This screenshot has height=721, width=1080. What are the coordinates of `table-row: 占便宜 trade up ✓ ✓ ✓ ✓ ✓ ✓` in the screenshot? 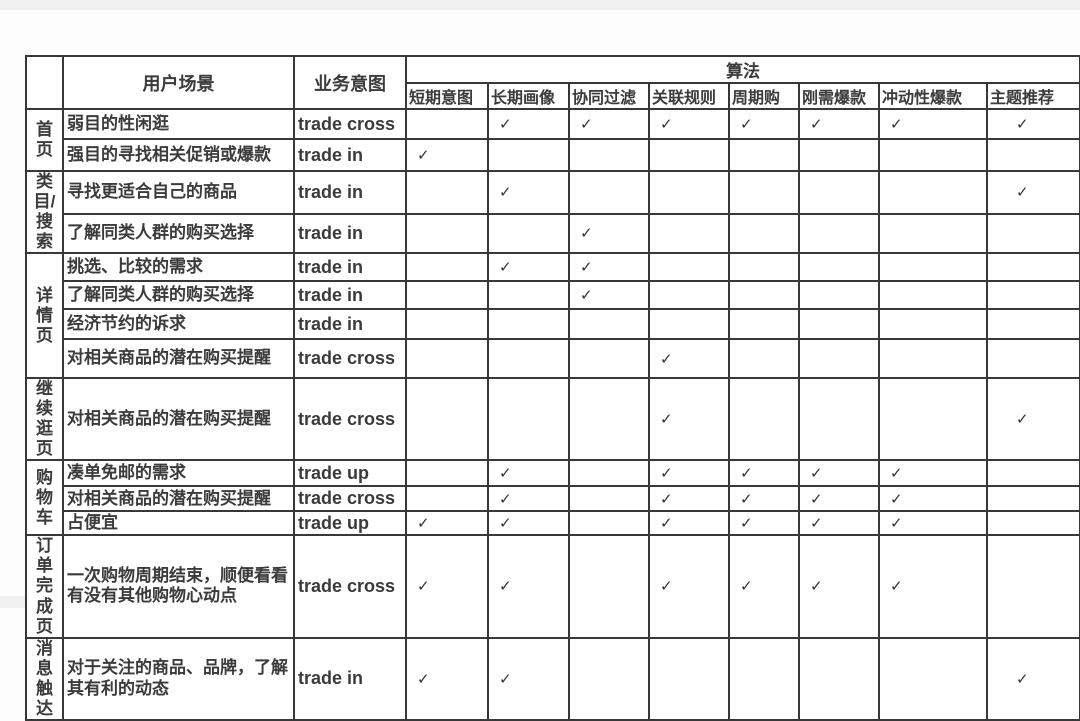 It's located at (553, 523).